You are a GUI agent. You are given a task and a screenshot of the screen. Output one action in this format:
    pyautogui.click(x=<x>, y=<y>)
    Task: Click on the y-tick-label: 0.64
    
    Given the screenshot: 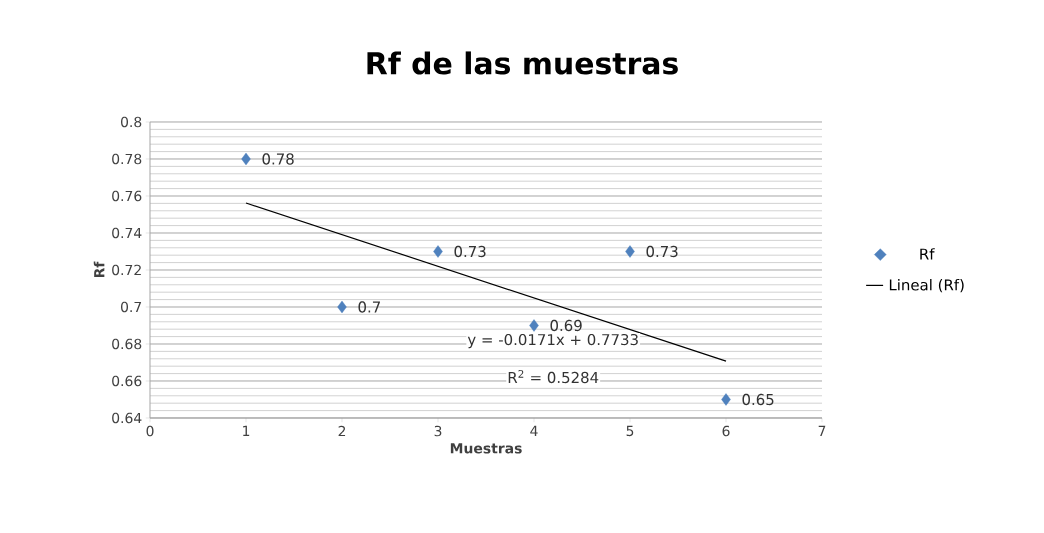 What is the action you would take?
    pyautogui.click(x=127, y=418)
    